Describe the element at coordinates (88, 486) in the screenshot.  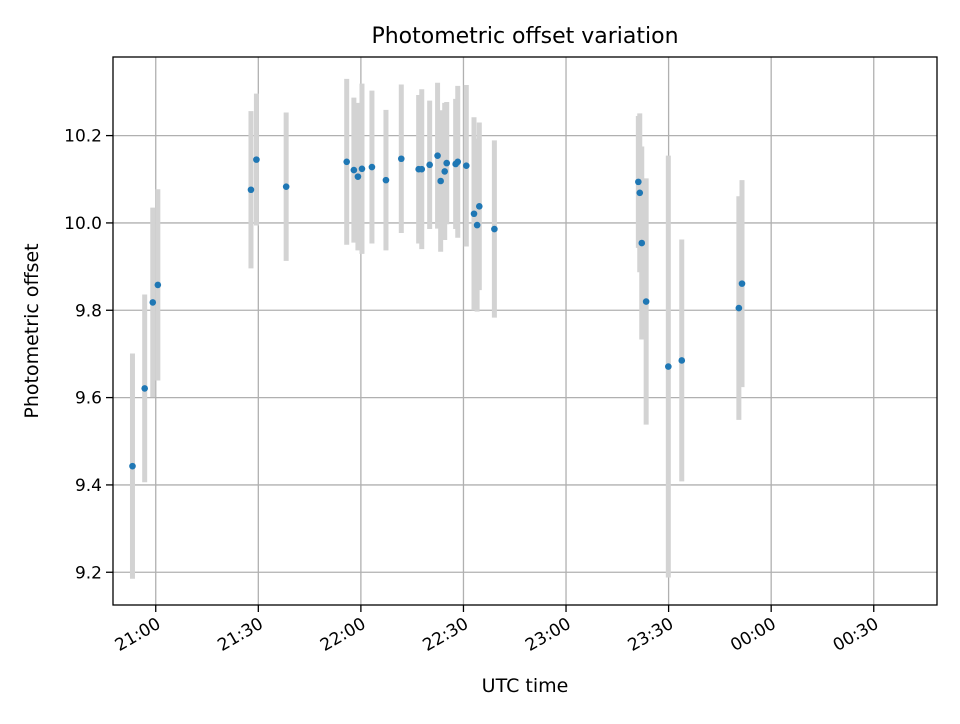
I see `y-tick-label: 9.4` at that location.